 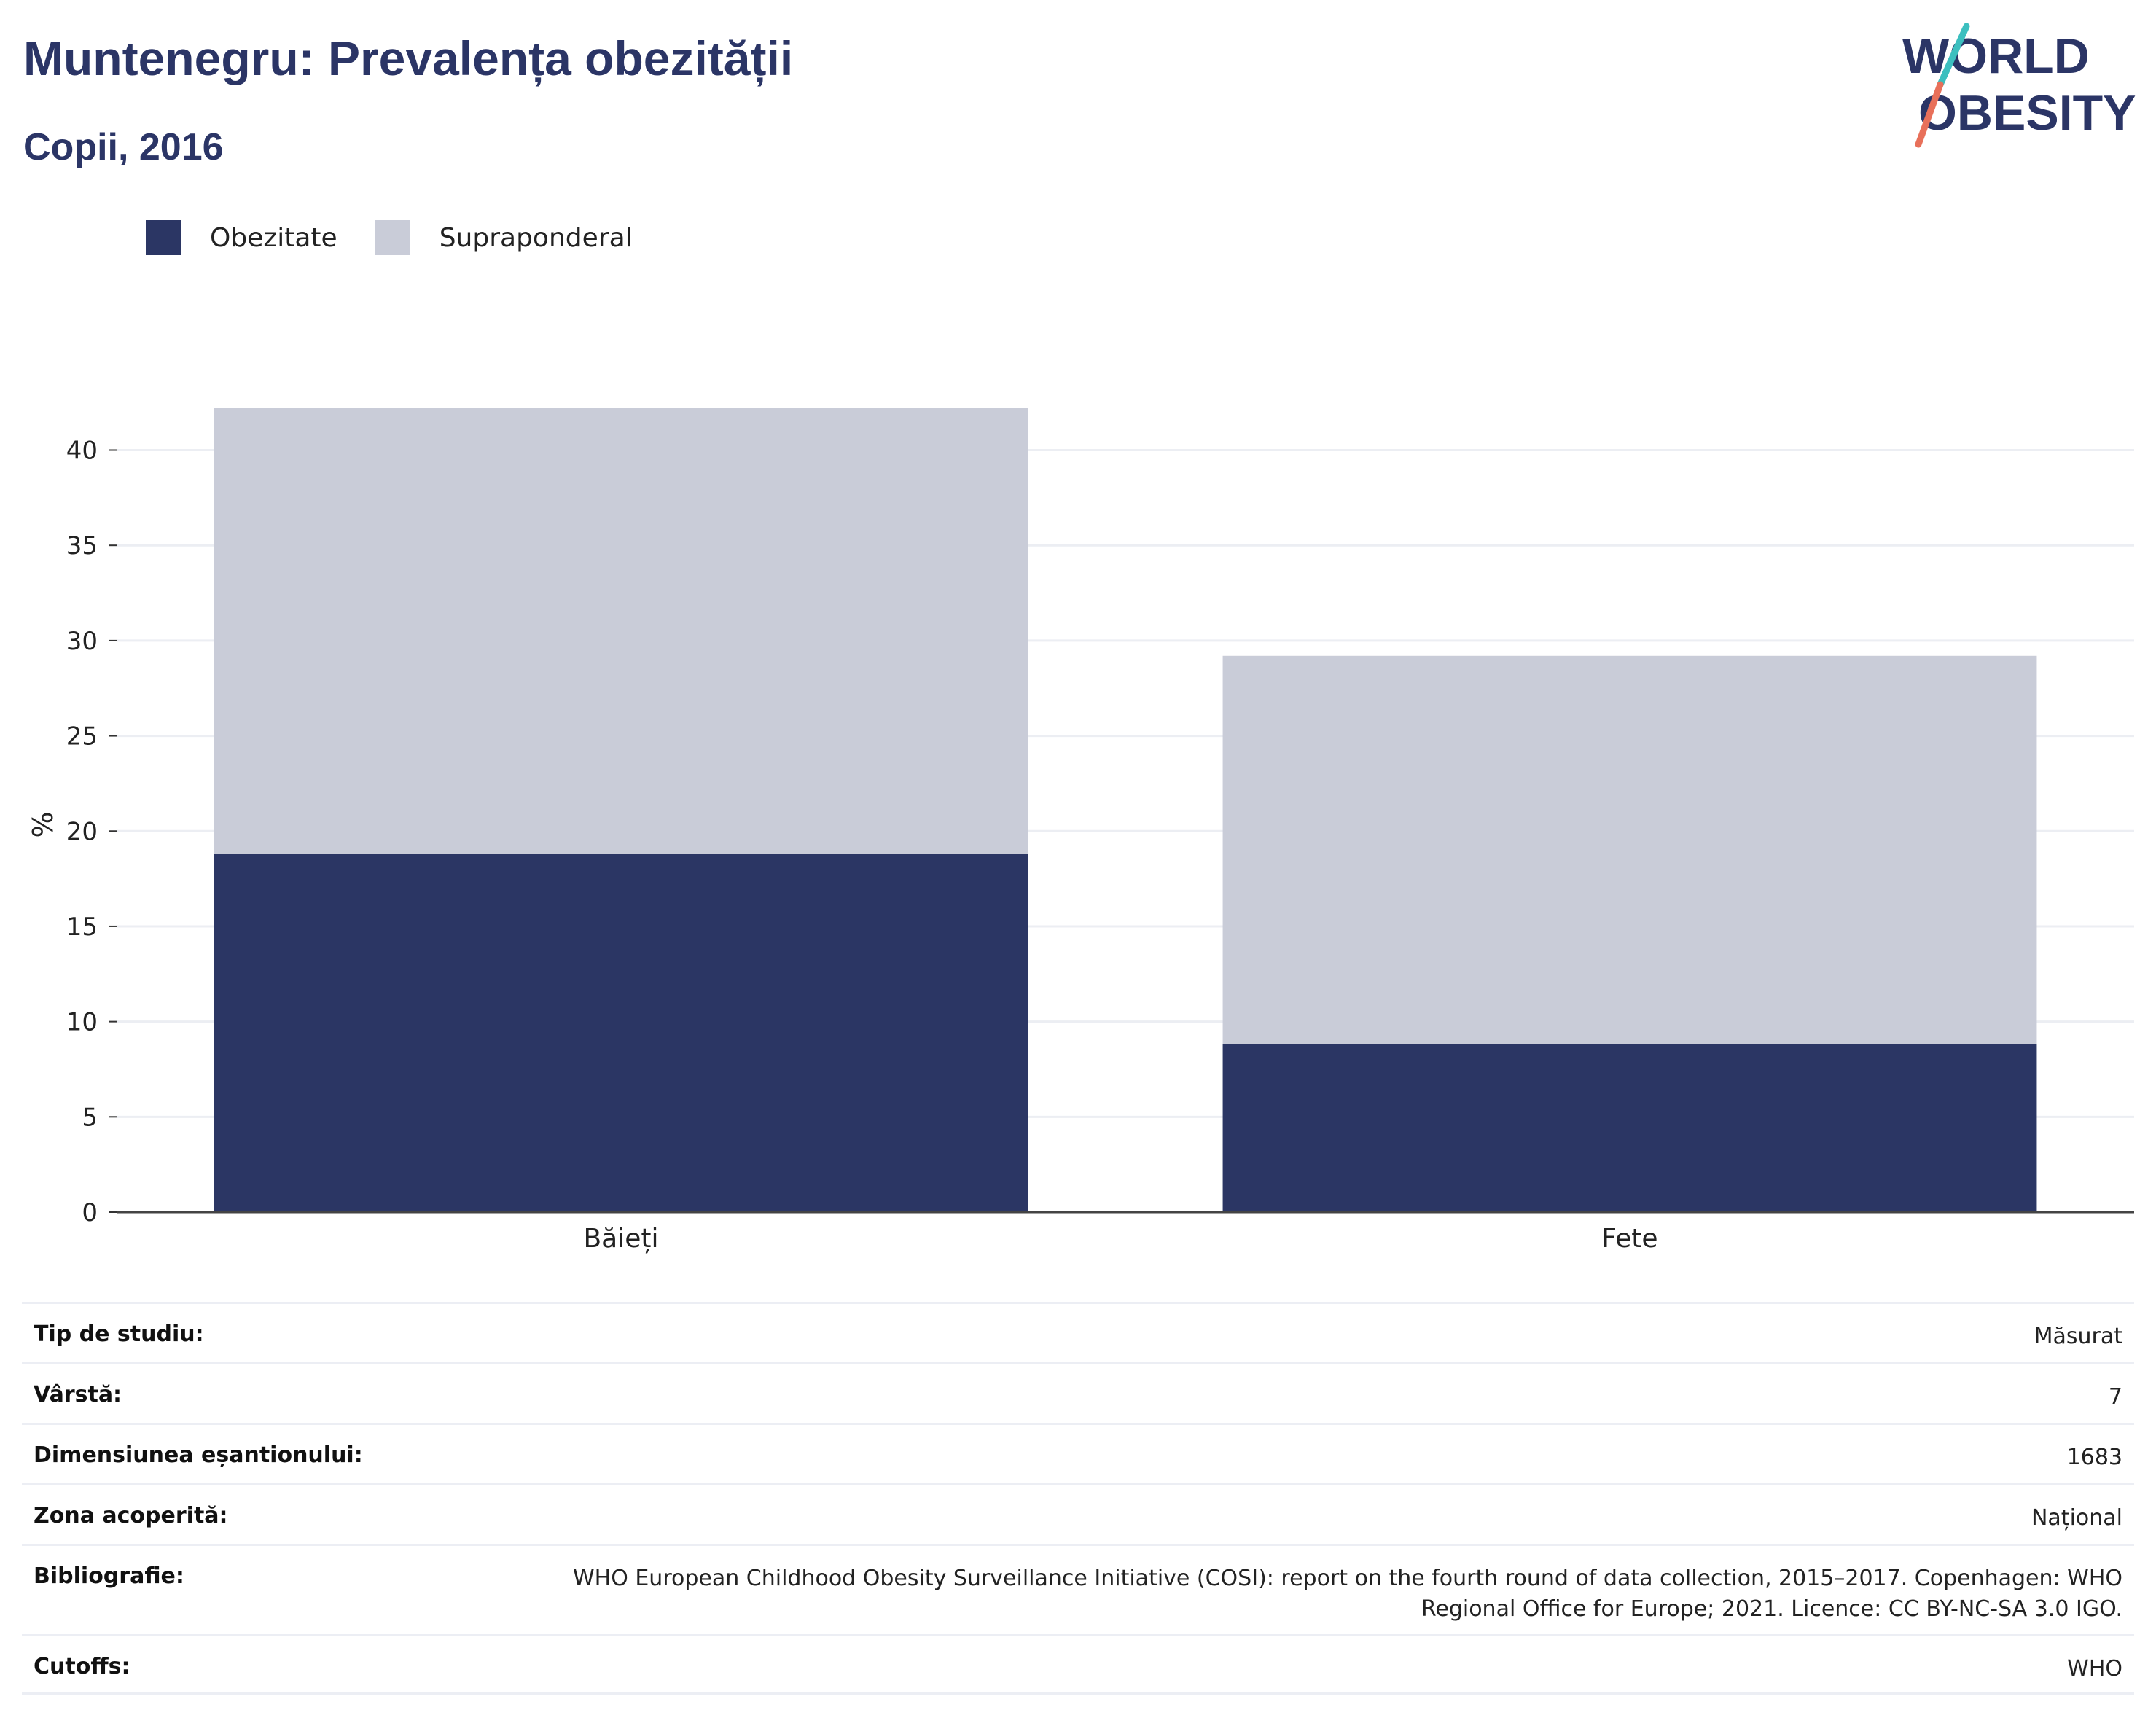 What do you see at coordinates (82, 1022) in the screenshot?
I see `y-tick-label: 10` at bounding box center [82, 1022].